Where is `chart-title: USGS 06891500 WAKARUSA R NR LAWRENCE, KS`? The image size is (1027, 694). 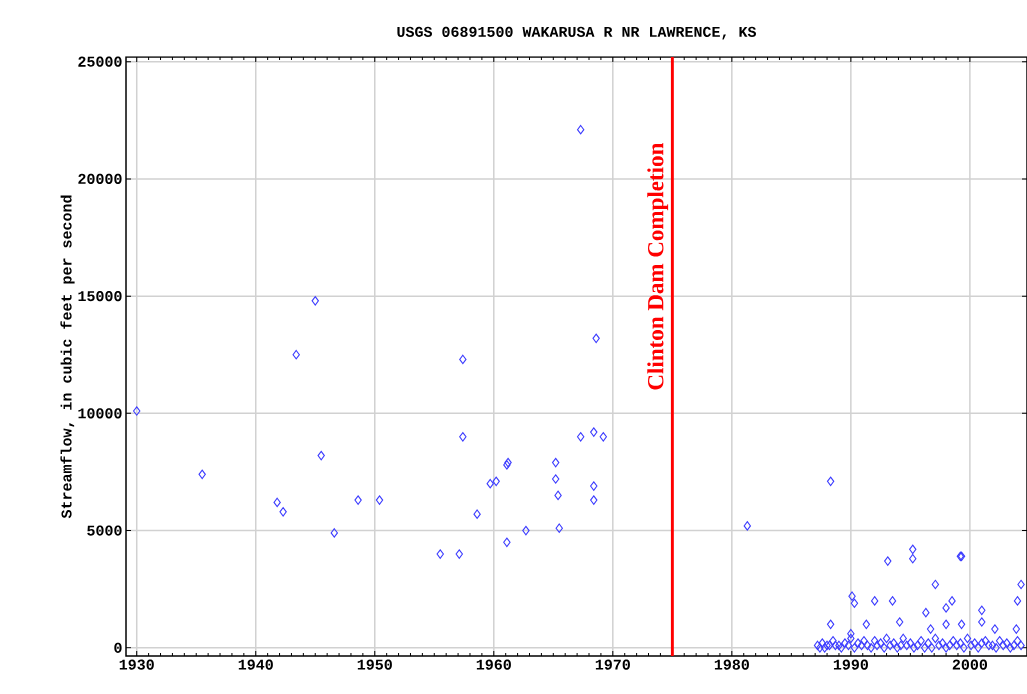
chart-title: USGS 06891500 WAKARUSA R NR LAWRENCE, KS is located at coordinates (577, 33).